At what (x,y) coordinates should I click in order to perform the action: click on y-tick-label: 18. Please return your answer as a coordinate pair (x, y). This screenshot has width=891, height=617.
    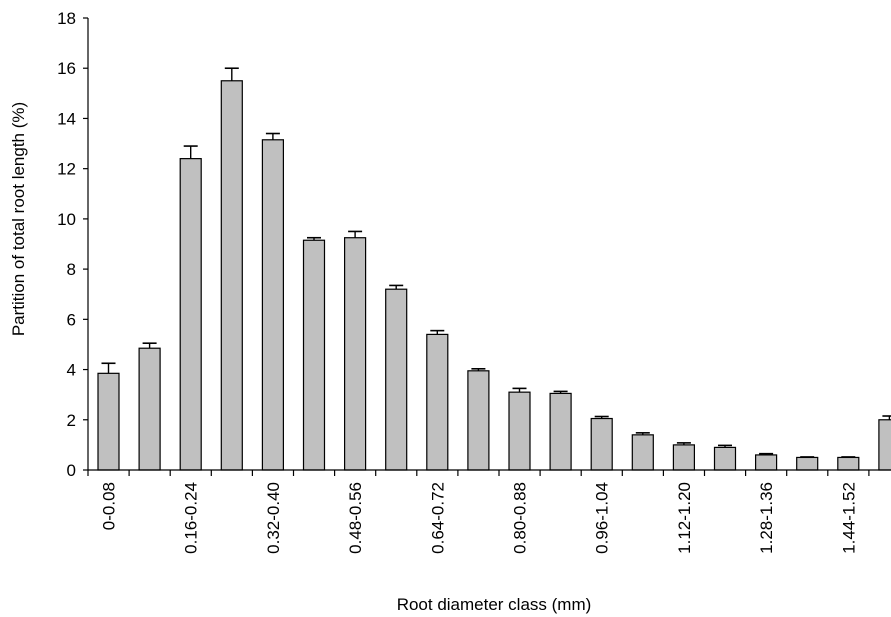
    Looking at the image, I should click on (66, 18).